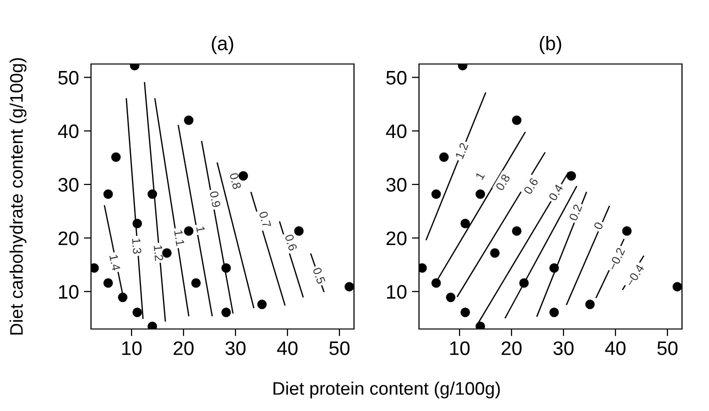 The height and width of the screenshot is (411, 709). Describe the element at coordinates (551, 45) in the screenshot. I see `chart-title: (b)` at that location.